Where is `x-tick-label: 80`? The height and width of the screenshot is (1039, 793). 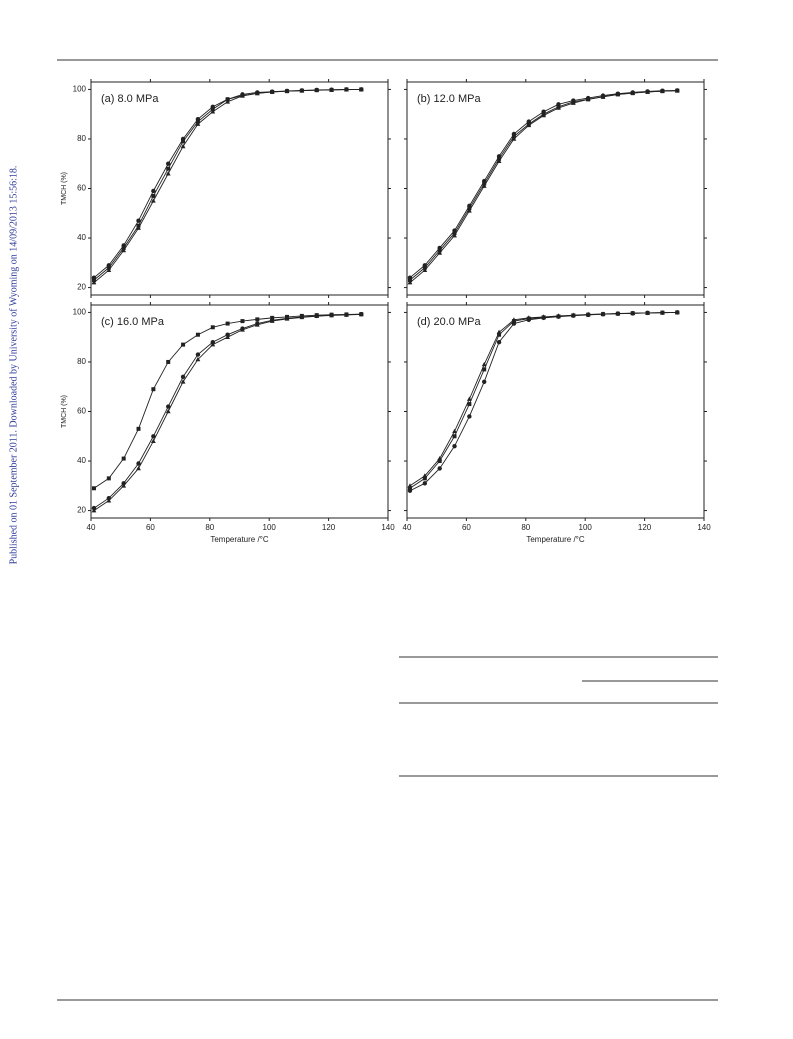
x-tick-label: 80 is located at coordinates (209, 527).